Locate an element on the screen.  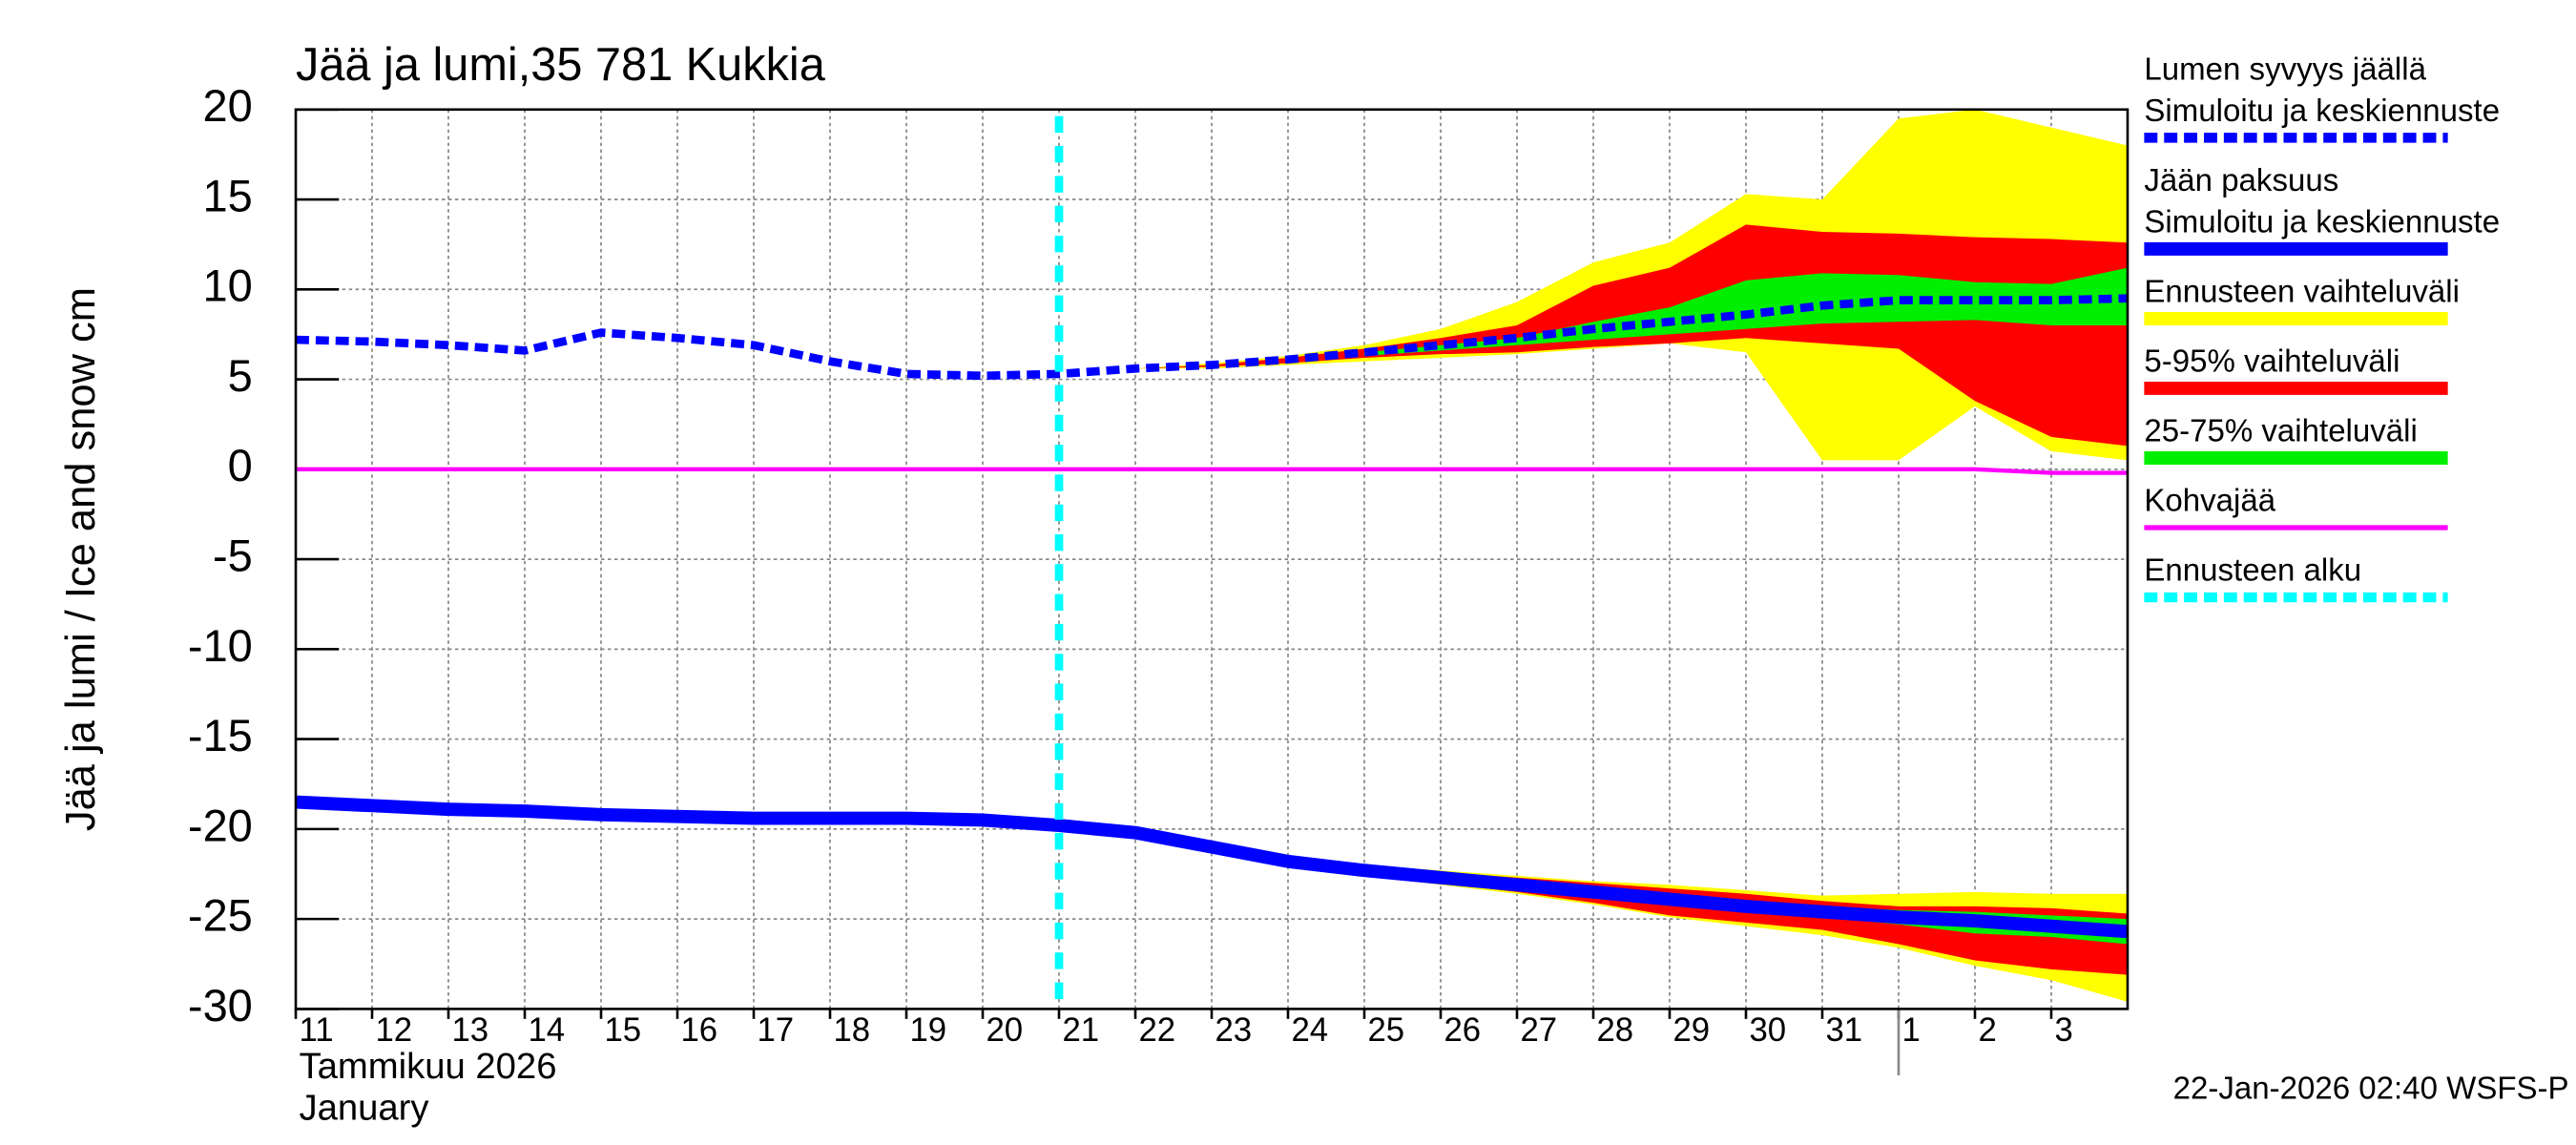
legend-label: 25-75% vaihteluväli is located at coordinates (2280, 431).